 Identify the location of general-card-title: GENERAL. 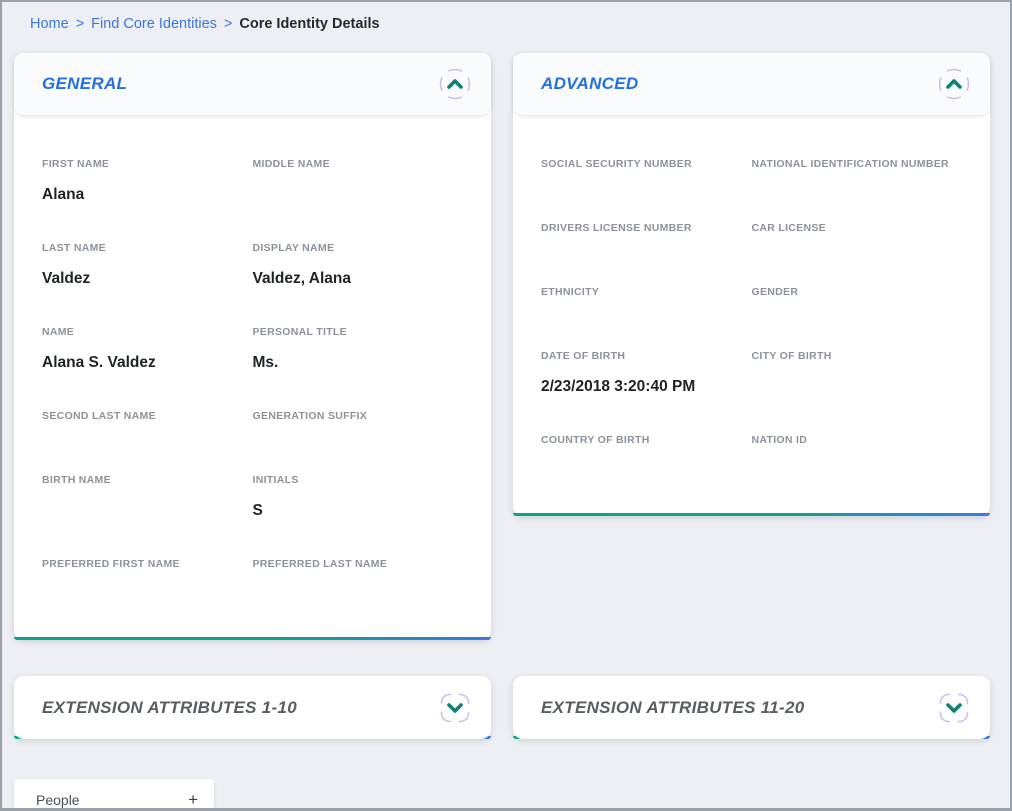
(85, 83).